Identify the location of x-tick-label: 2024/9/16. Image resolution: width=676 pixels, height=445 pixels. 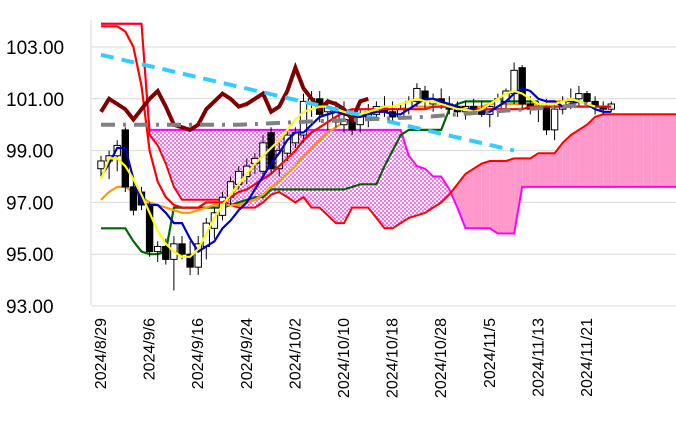
(198, 353).